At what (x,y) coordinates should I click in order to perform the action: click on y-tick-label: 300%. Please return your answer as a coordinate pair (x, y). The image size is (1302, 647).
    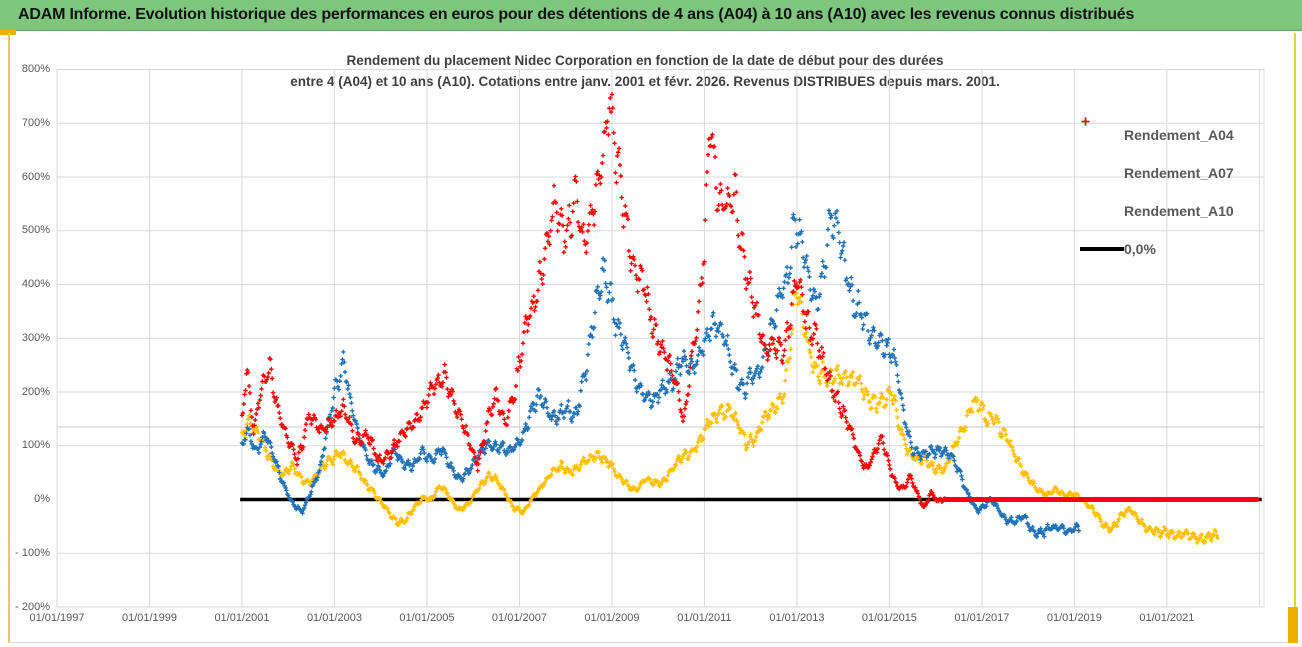
    Looking at the image, I should click on (35, 337).